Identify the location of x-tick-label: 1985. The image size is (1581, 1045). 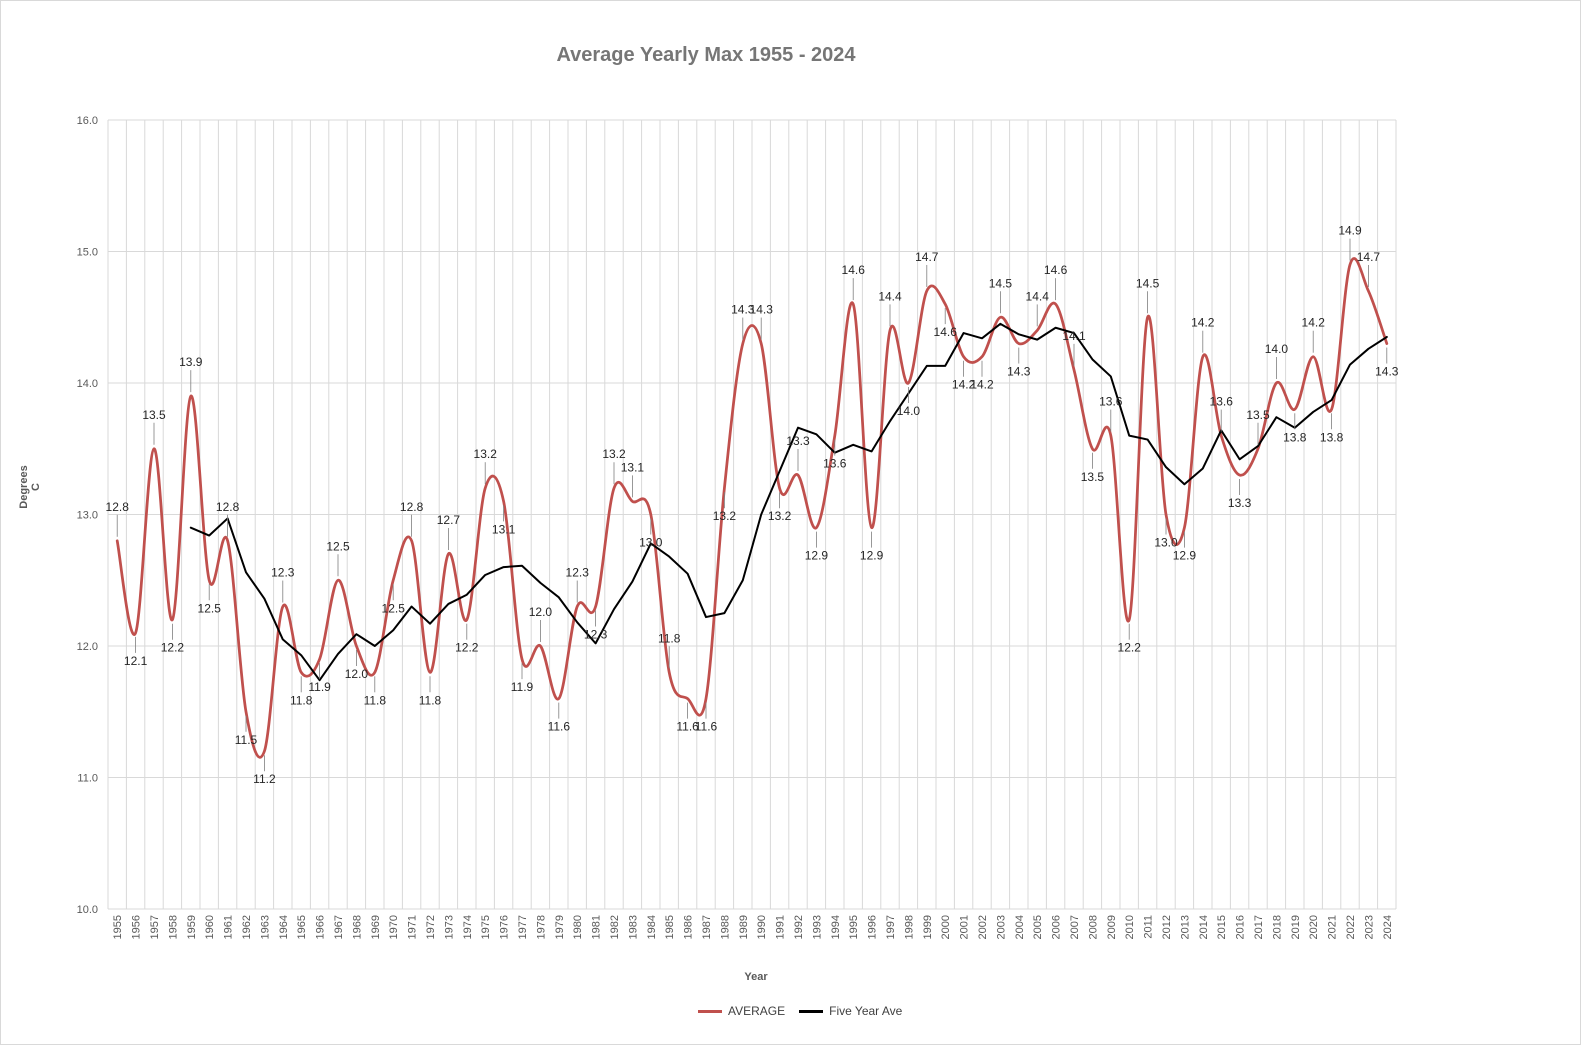
(670, 927).